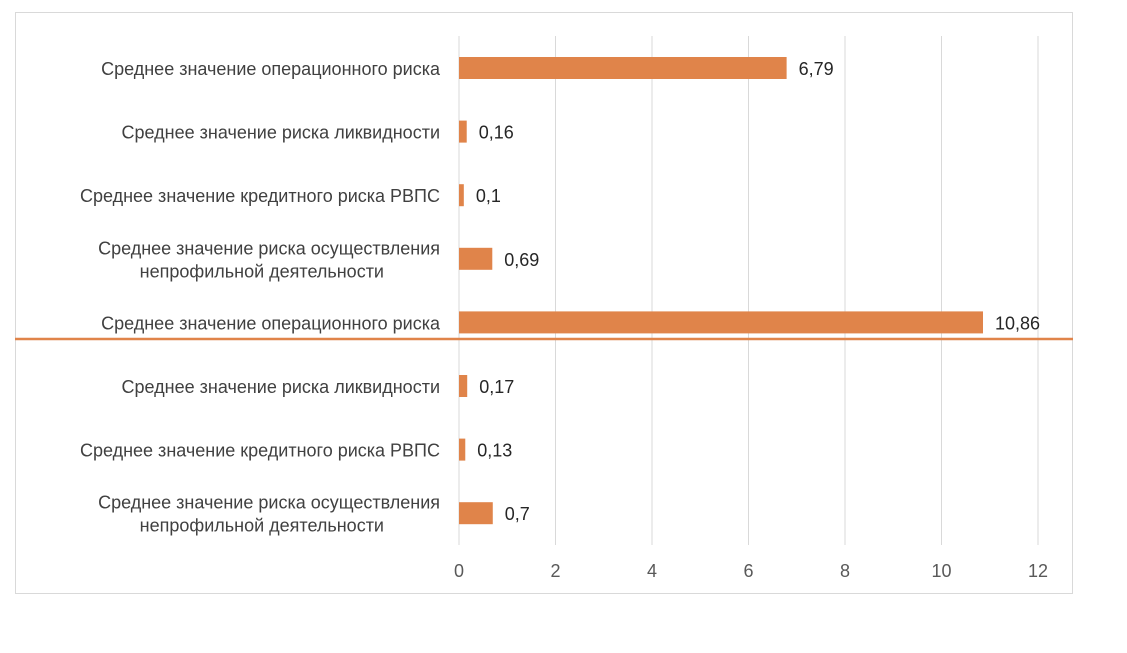 This screenshot has width=1127, height=653. What do you see at coordinates (1038, 571) in the screenshot?
I see `x-tick-label: 12` at bounding box center [1038, 571].